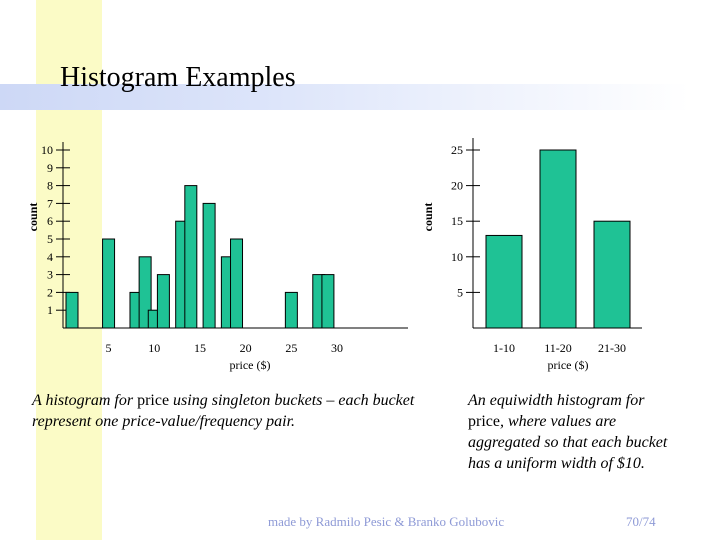 Image resolution: width=720 pixels, height=540 pixels. What do you see at coordinates (558, 348) in the screenshot?
I see `x-tick-label: 11-20` at bounding box center [558, 348].